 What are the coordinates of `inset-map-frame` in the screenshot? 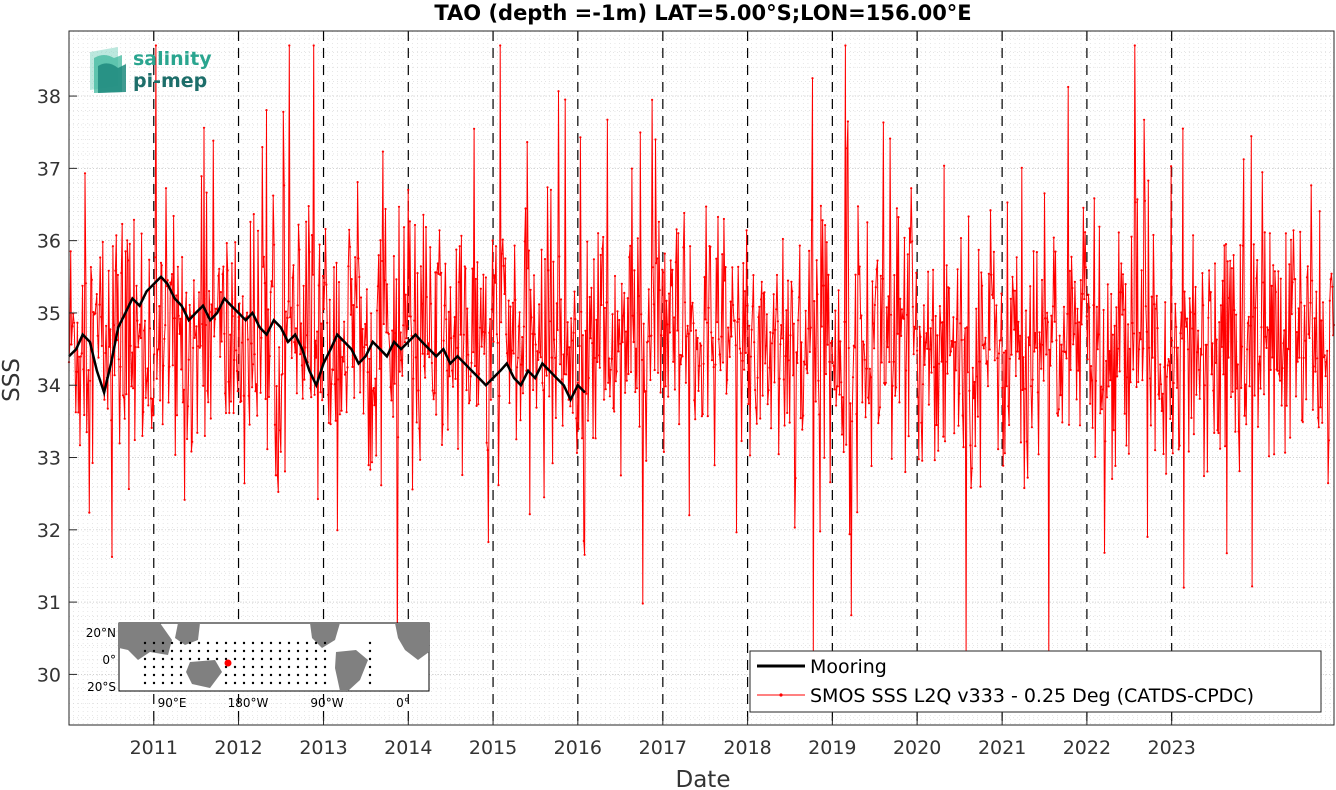 It's located at (274, 657).